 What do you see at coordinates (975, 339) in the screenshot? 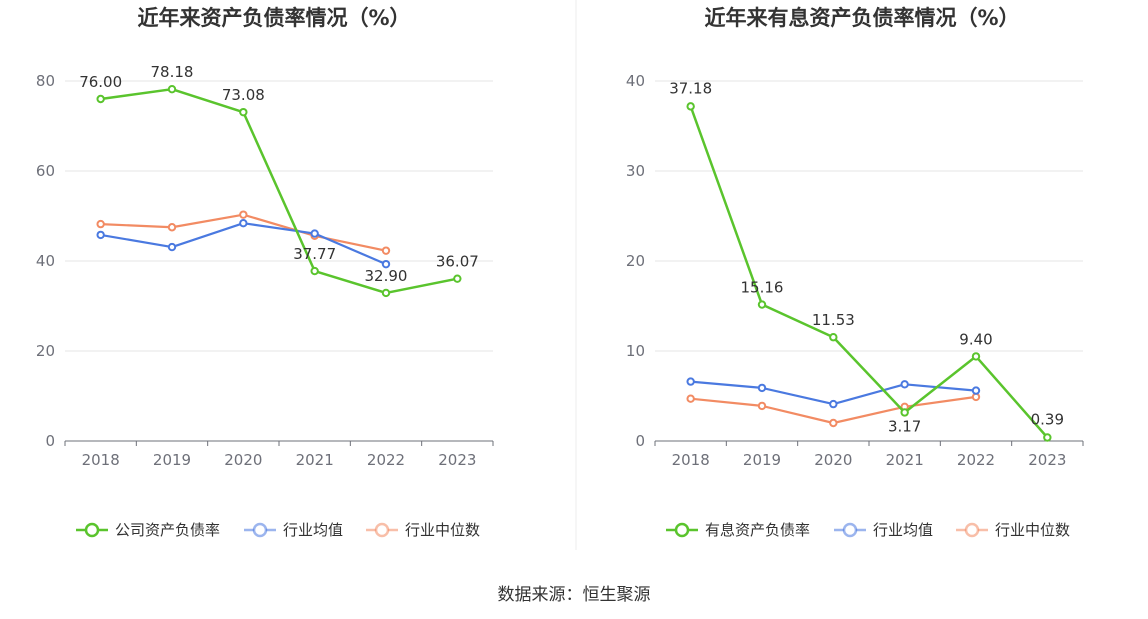
I see `data-label: 9.40` at bounding box center [975, 339].